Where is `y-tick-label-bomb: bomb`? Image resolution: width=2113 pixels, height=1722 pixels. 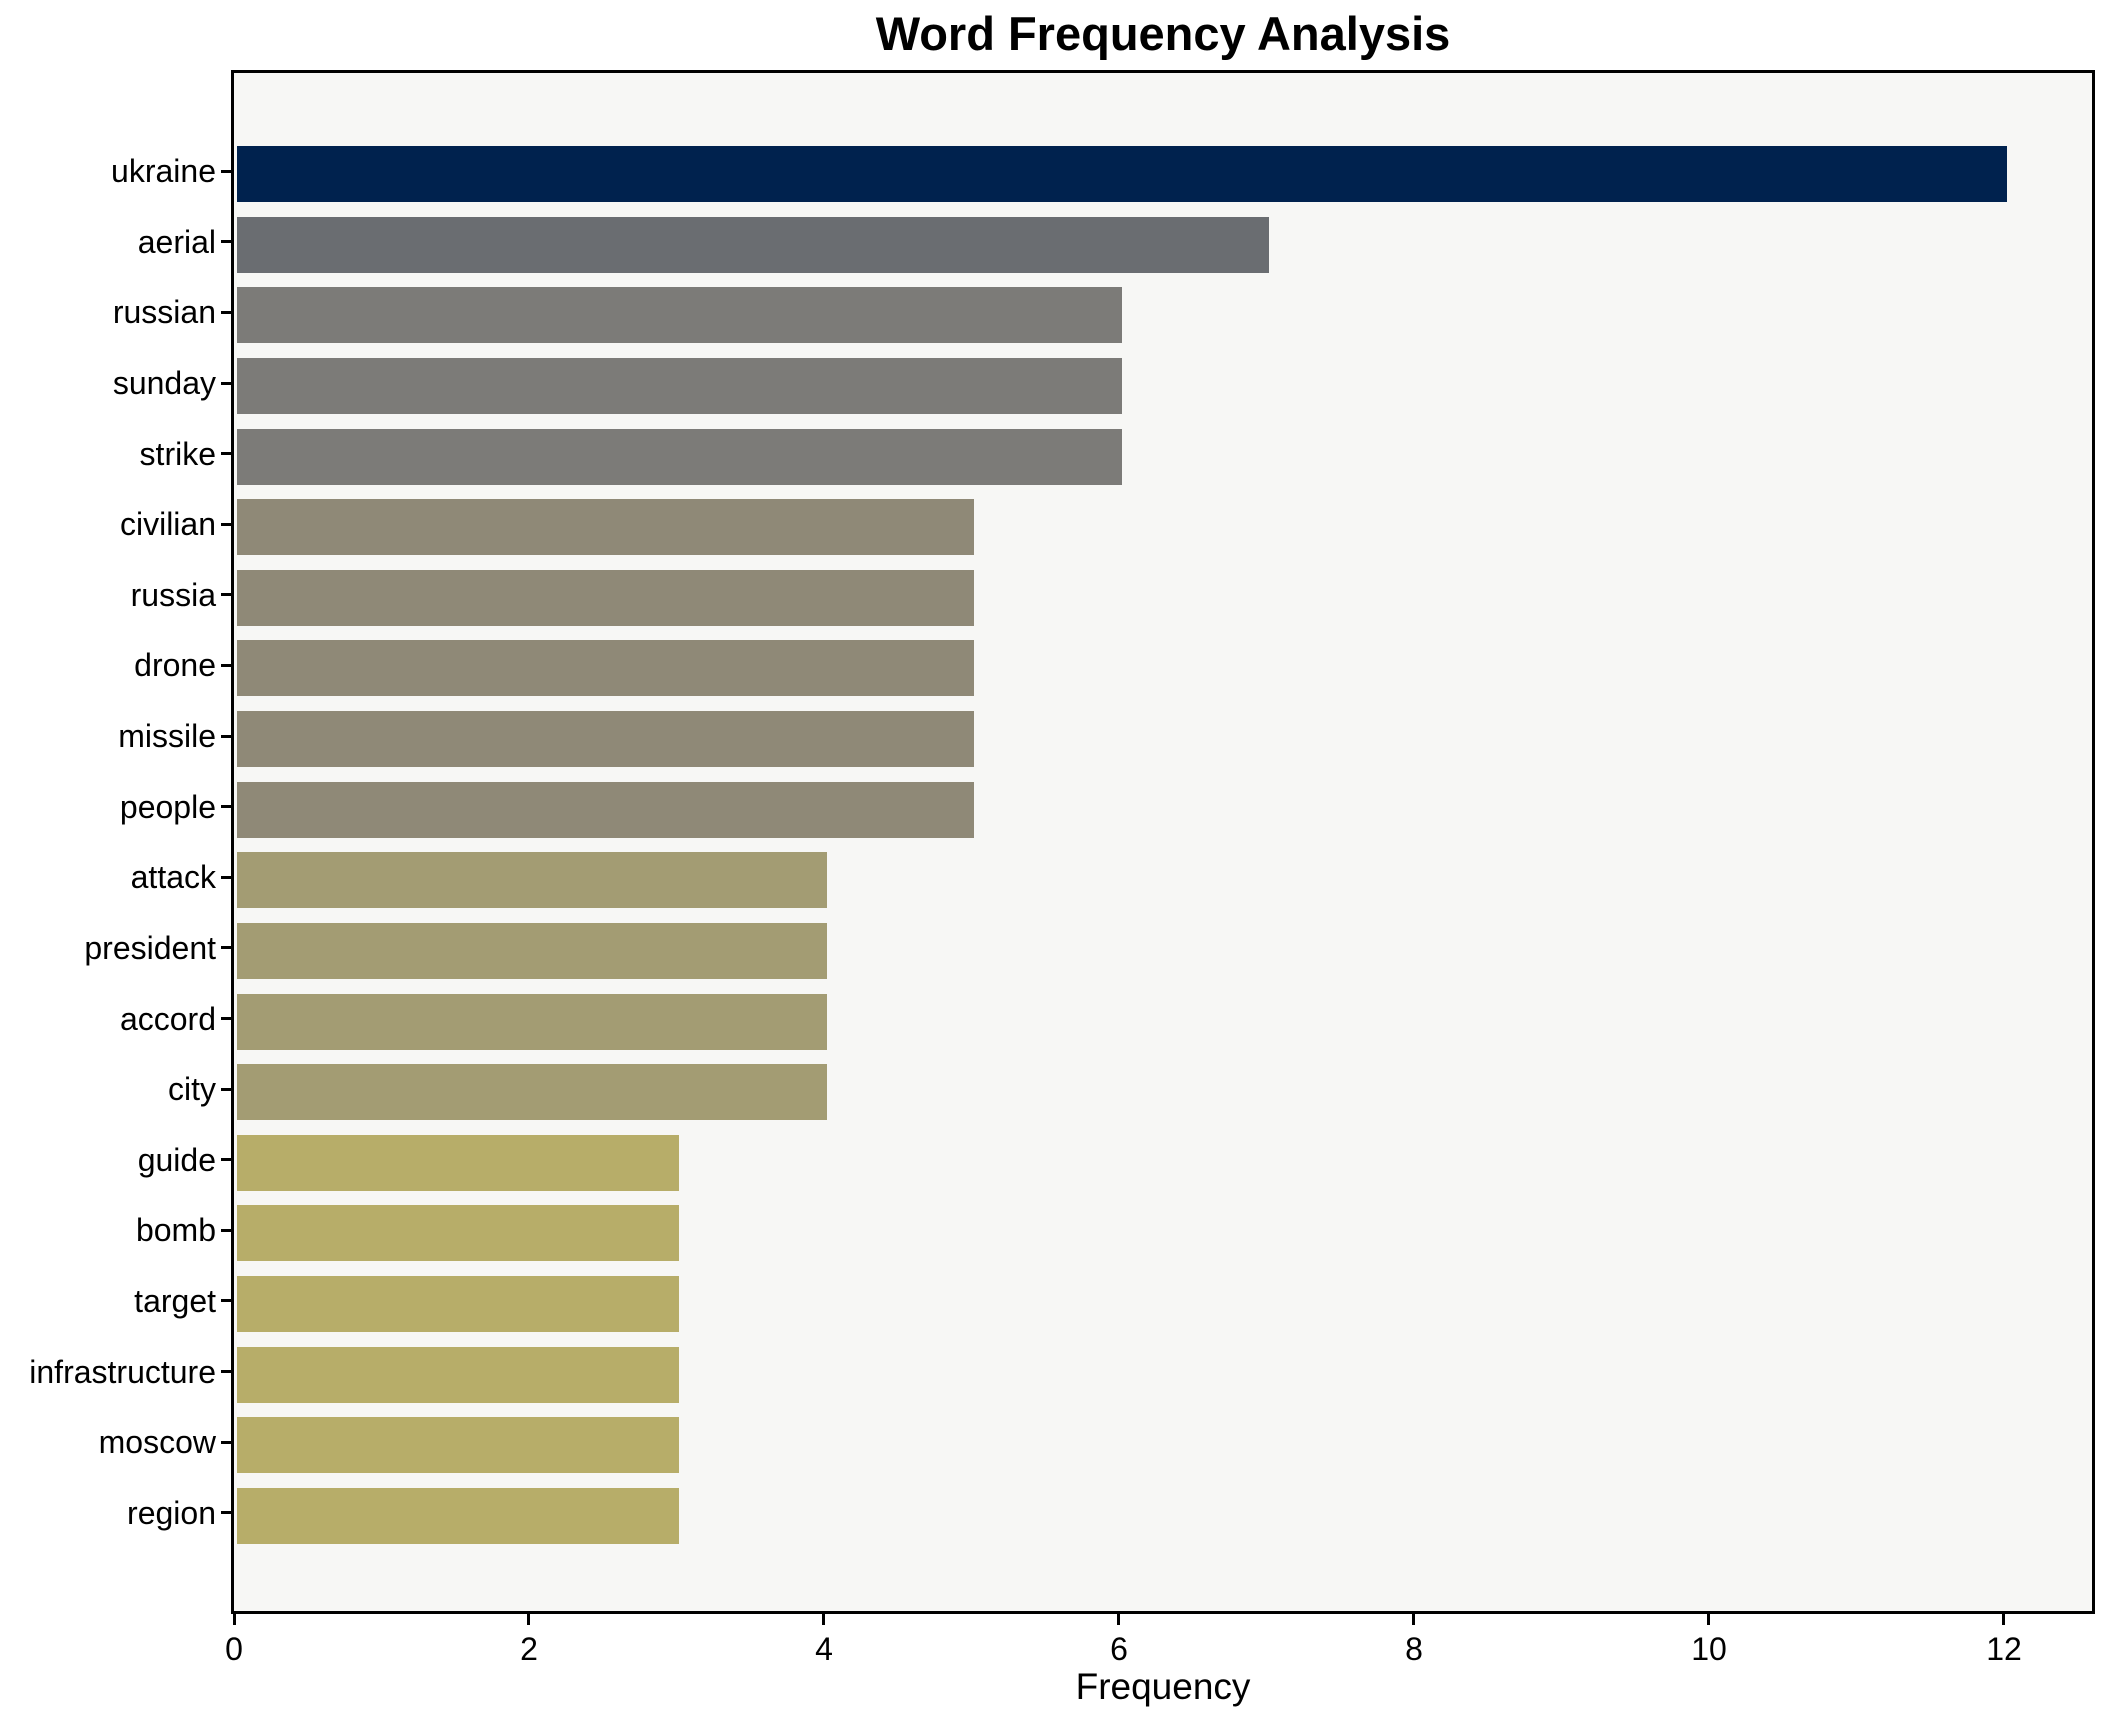
y-tick-label-bomb: bomb is located at coordinates (175, 1230).